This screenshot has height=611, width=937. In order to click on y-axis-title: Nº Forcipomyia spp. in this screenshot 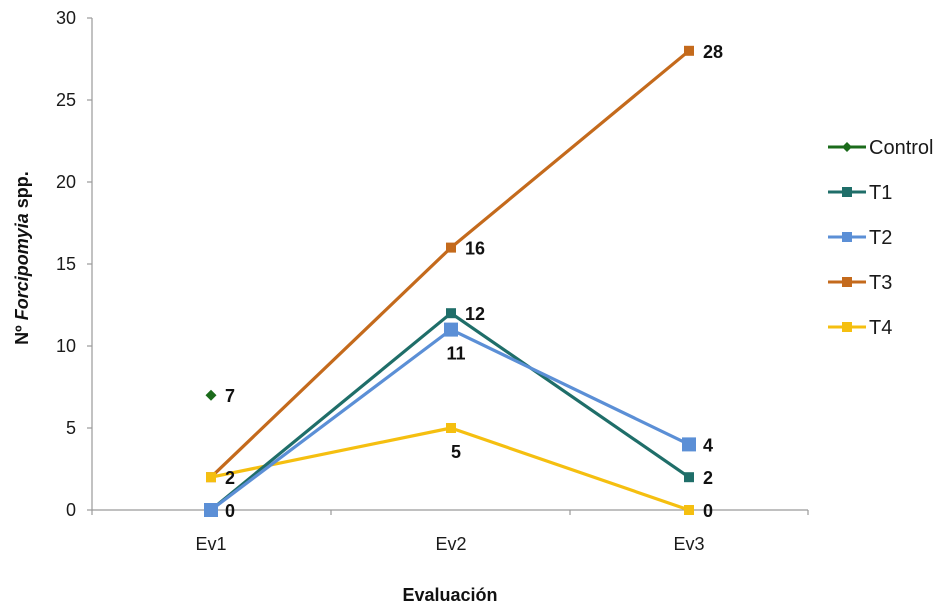, I will do `click(22, 258)`.